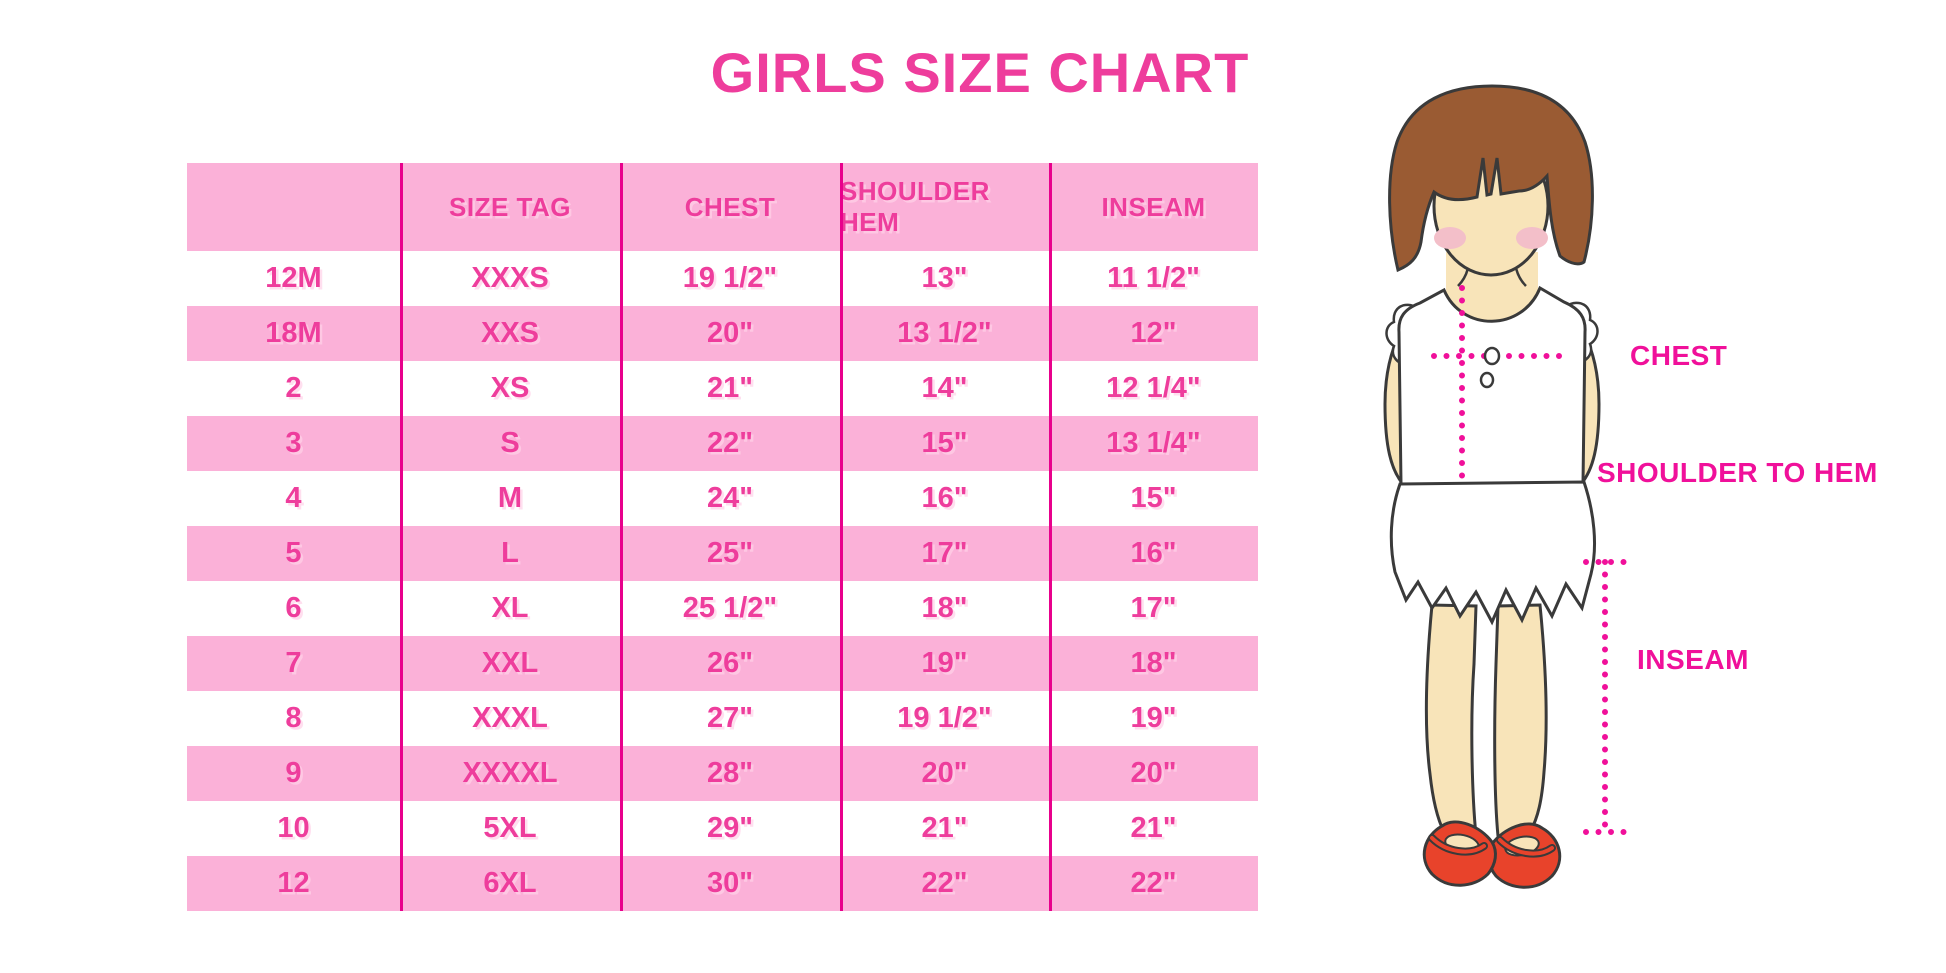  Describe the element at coordinates (730, 388) in the screenshot. I see `chest-cell: 21"` at that location.